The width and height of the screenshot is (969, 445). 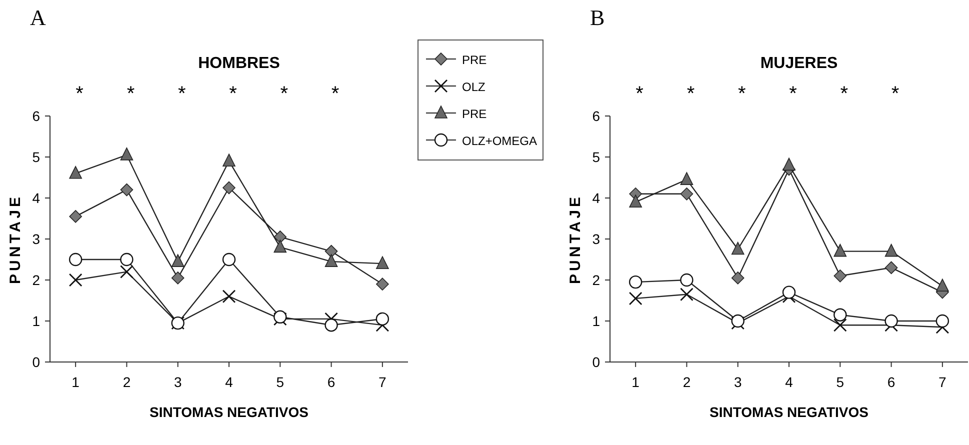 I want to click on chart-title: HOMBRES, so click(x=239, y=63).